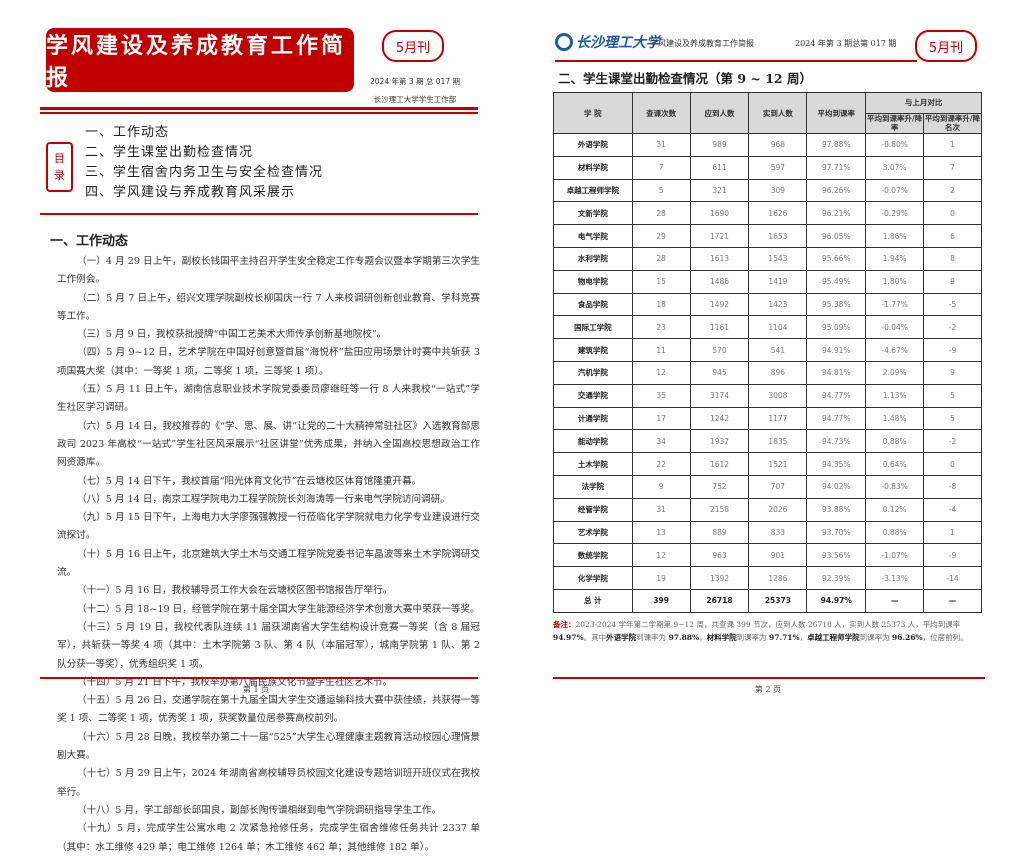 This screenshot has width=1024, height=857. What do you see at coordinates (415, 81) in the screenshot?
I see `issue-number: 2024 年第 3 期 总 017 期` at bounding box center [415, 81].